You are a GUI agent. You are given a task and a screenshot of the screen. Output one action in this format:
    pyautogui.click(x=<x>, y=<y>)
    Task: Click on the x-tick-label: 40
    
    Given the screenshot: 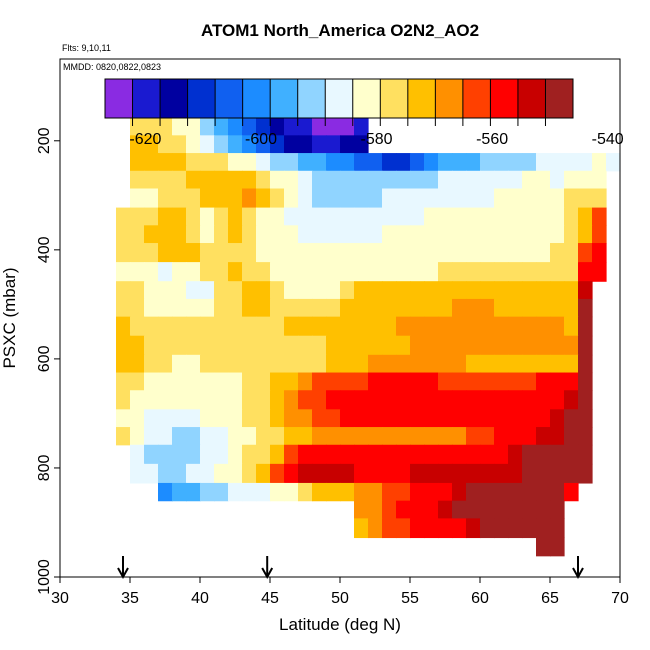 What is the action you would take?
    pyautogui.click(x=200, y=598)
    